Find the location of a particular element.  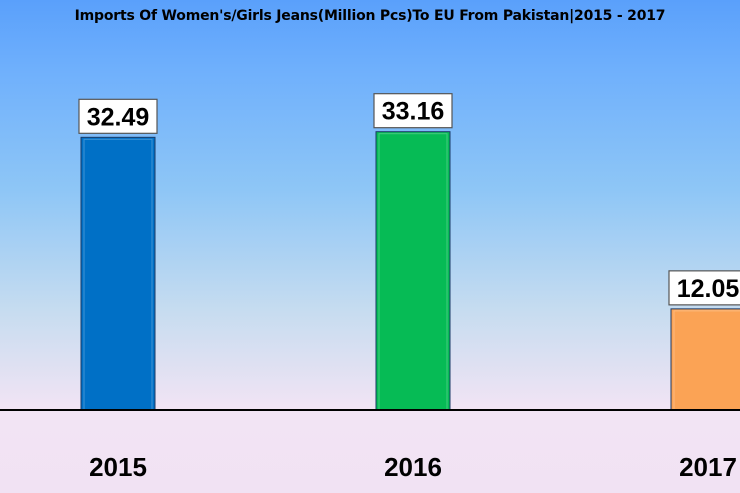

bar-2017 is located at coordinates (705, 359).